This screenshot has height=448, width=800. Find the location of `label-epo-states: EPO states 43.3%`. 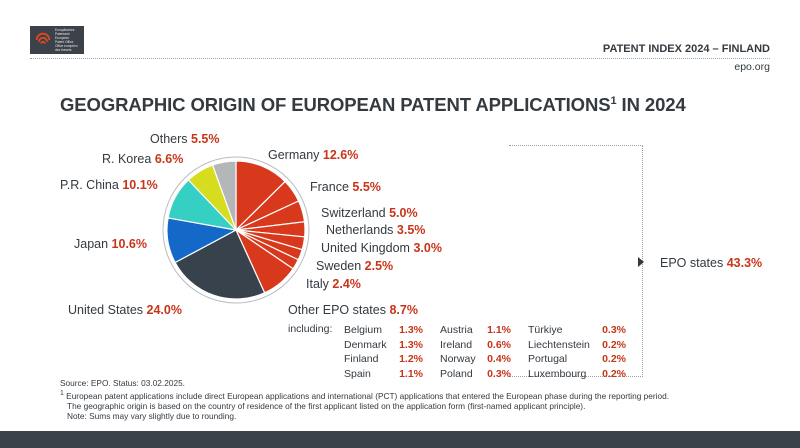

label-epo-states: EPO states 43.3% is located at coordinates (711, 263).